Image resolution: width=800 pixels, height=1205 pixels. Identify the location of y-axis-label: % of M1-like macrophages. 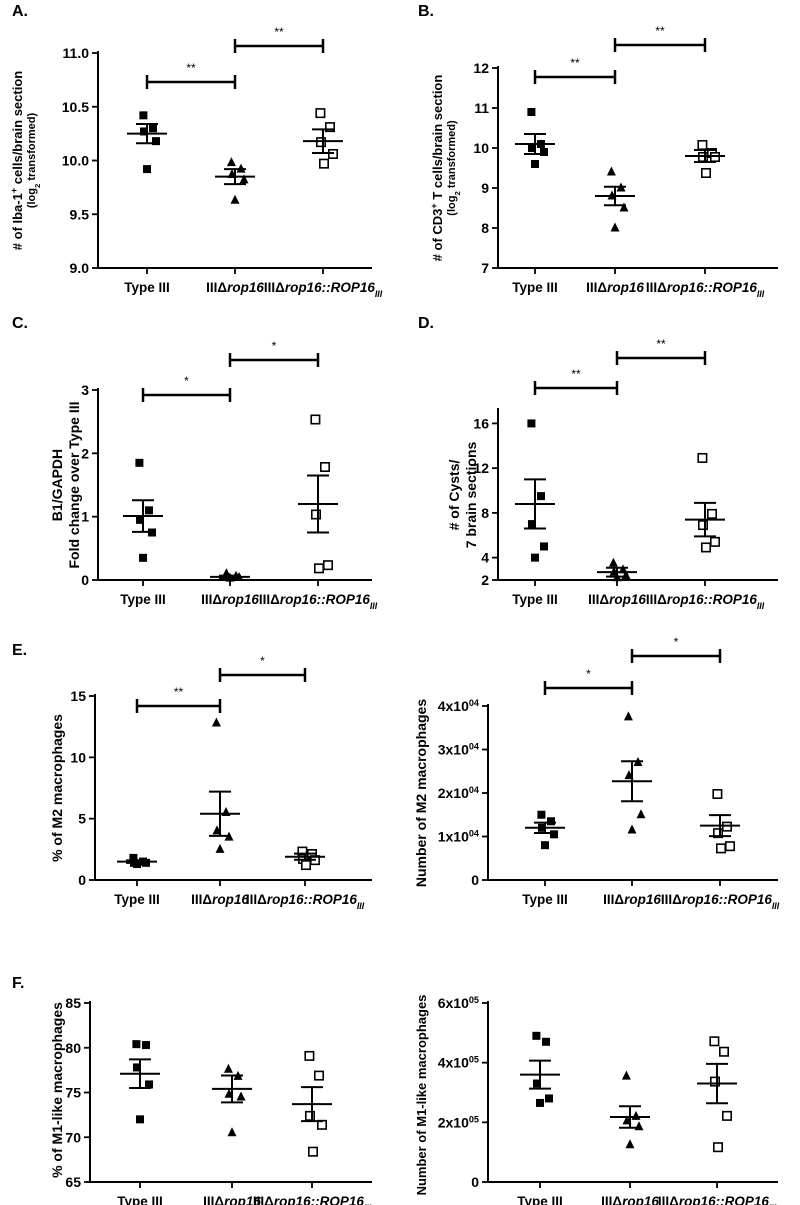
(57, 1090).